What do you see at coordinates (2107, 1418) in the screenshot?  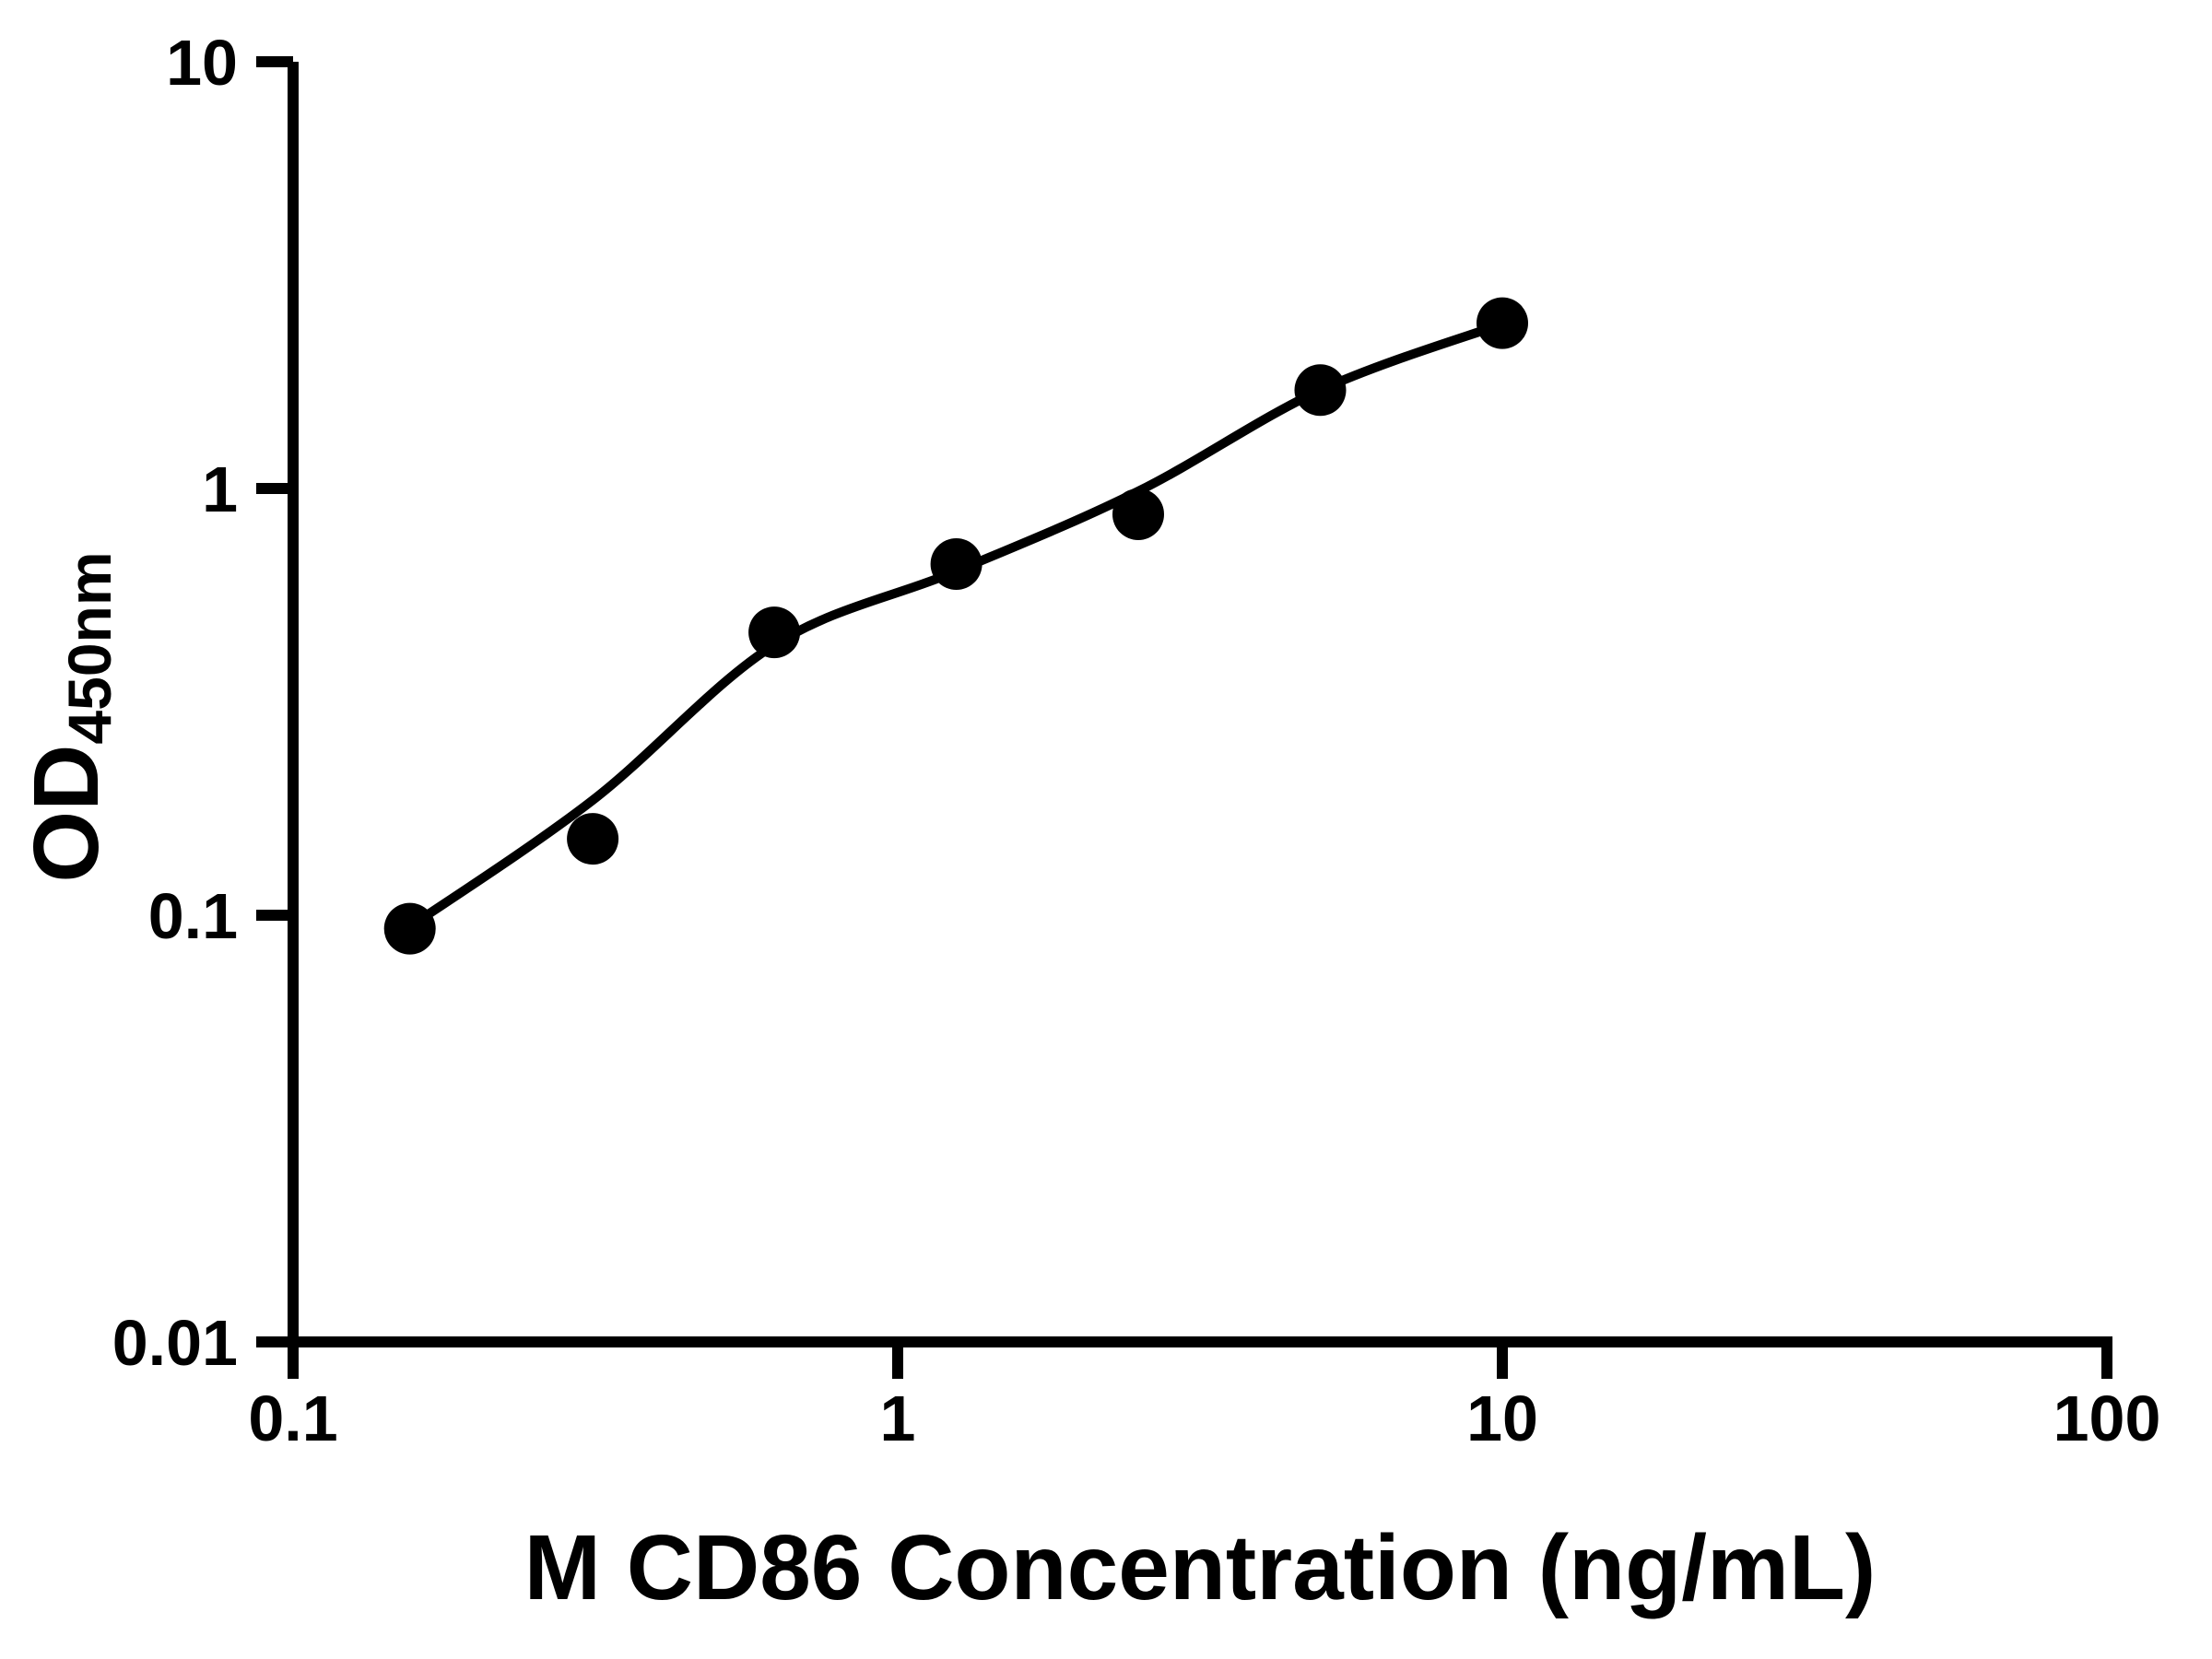 I see `x-tick-label: 100` at bounding box center [2107, 1418].